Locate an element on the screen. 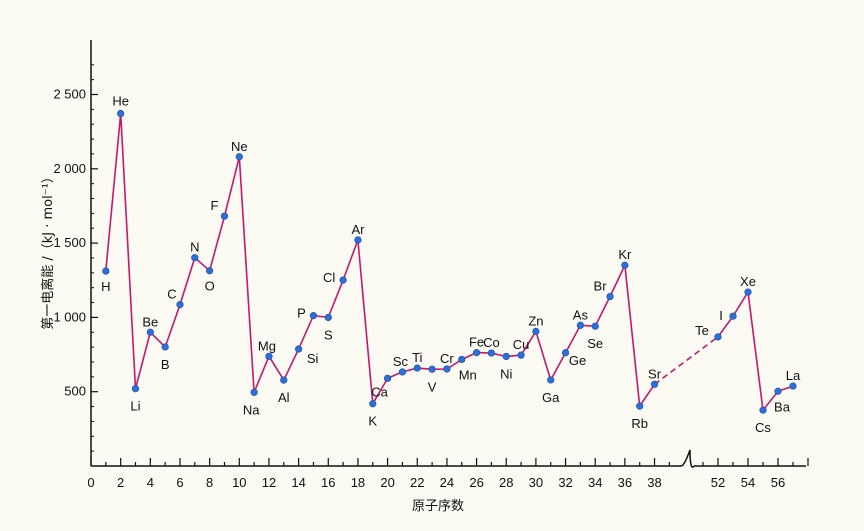  point-label-Na: Na is located at coordinates (251, 409).